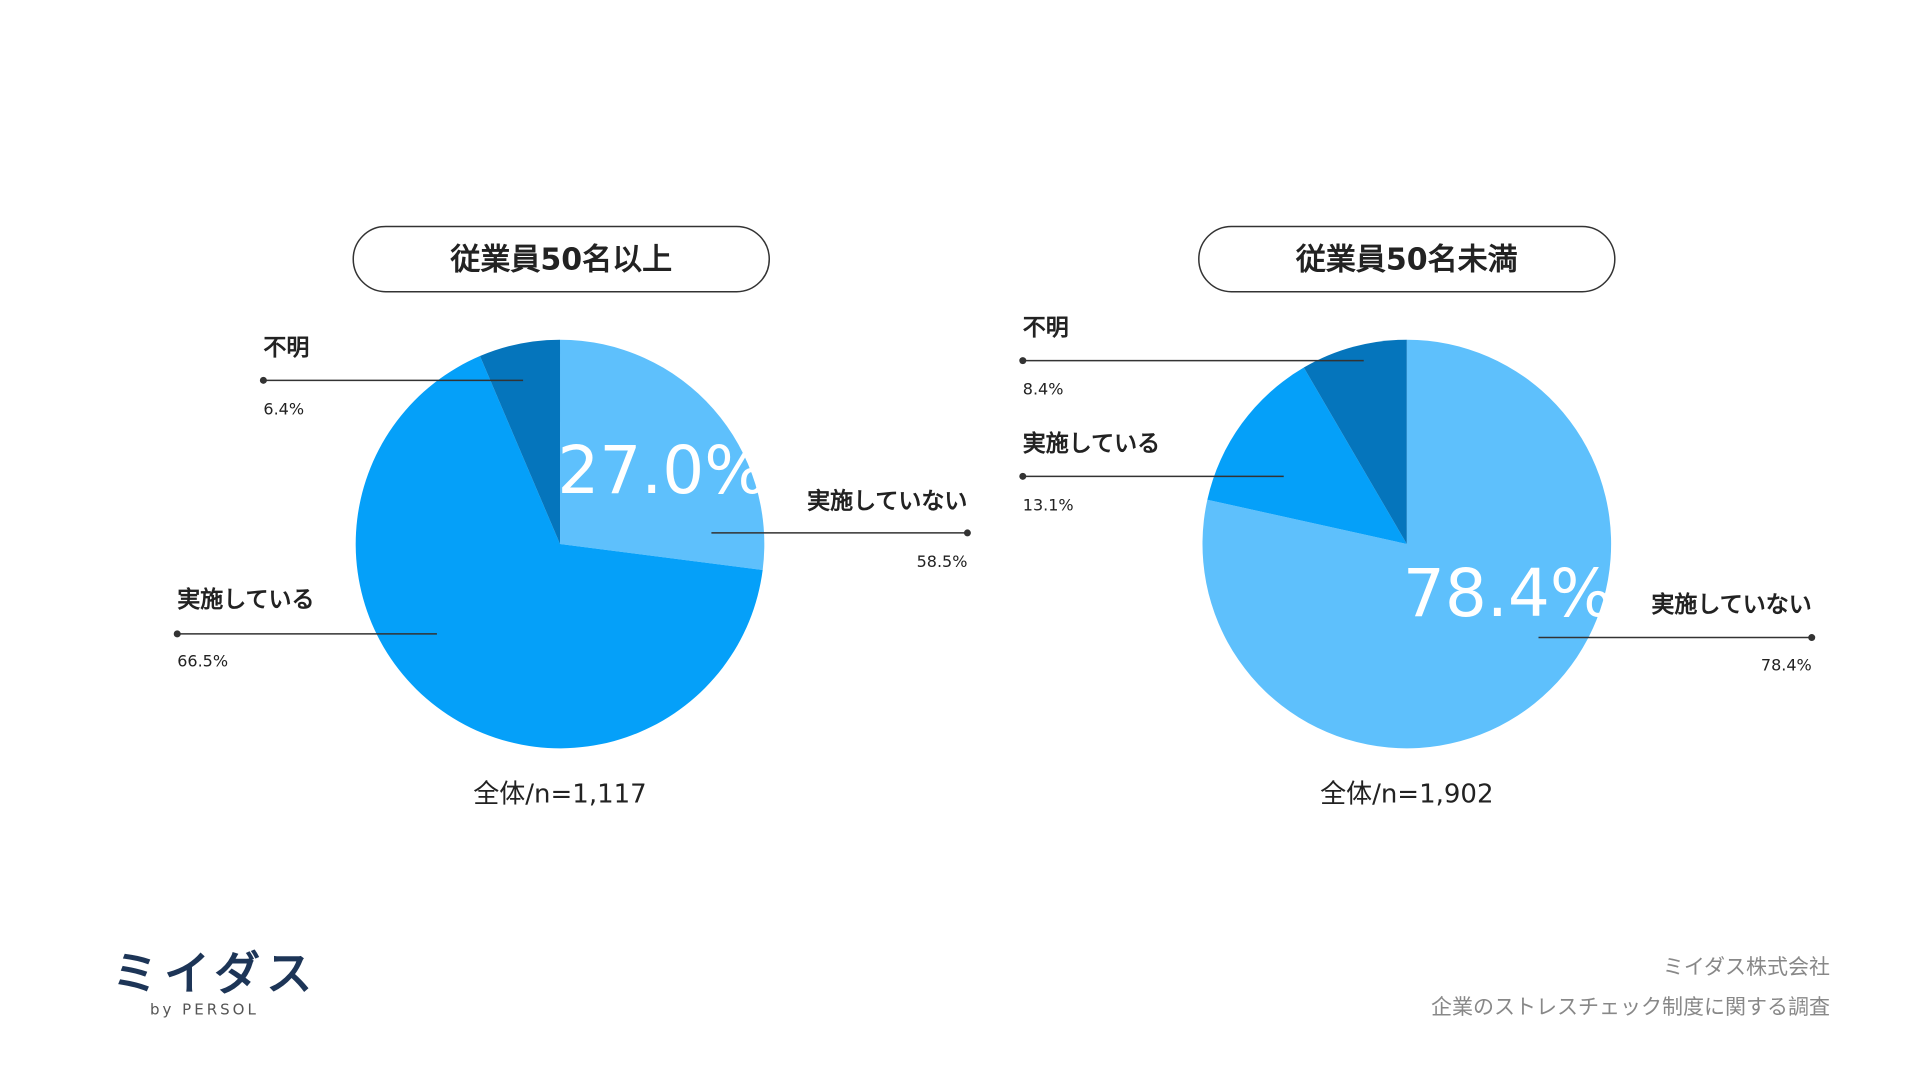  What do you see at coordinates (1508, 593) in the screenshot?
I see `highlight-label: 78.4%` at bounding box center [1508, 593].